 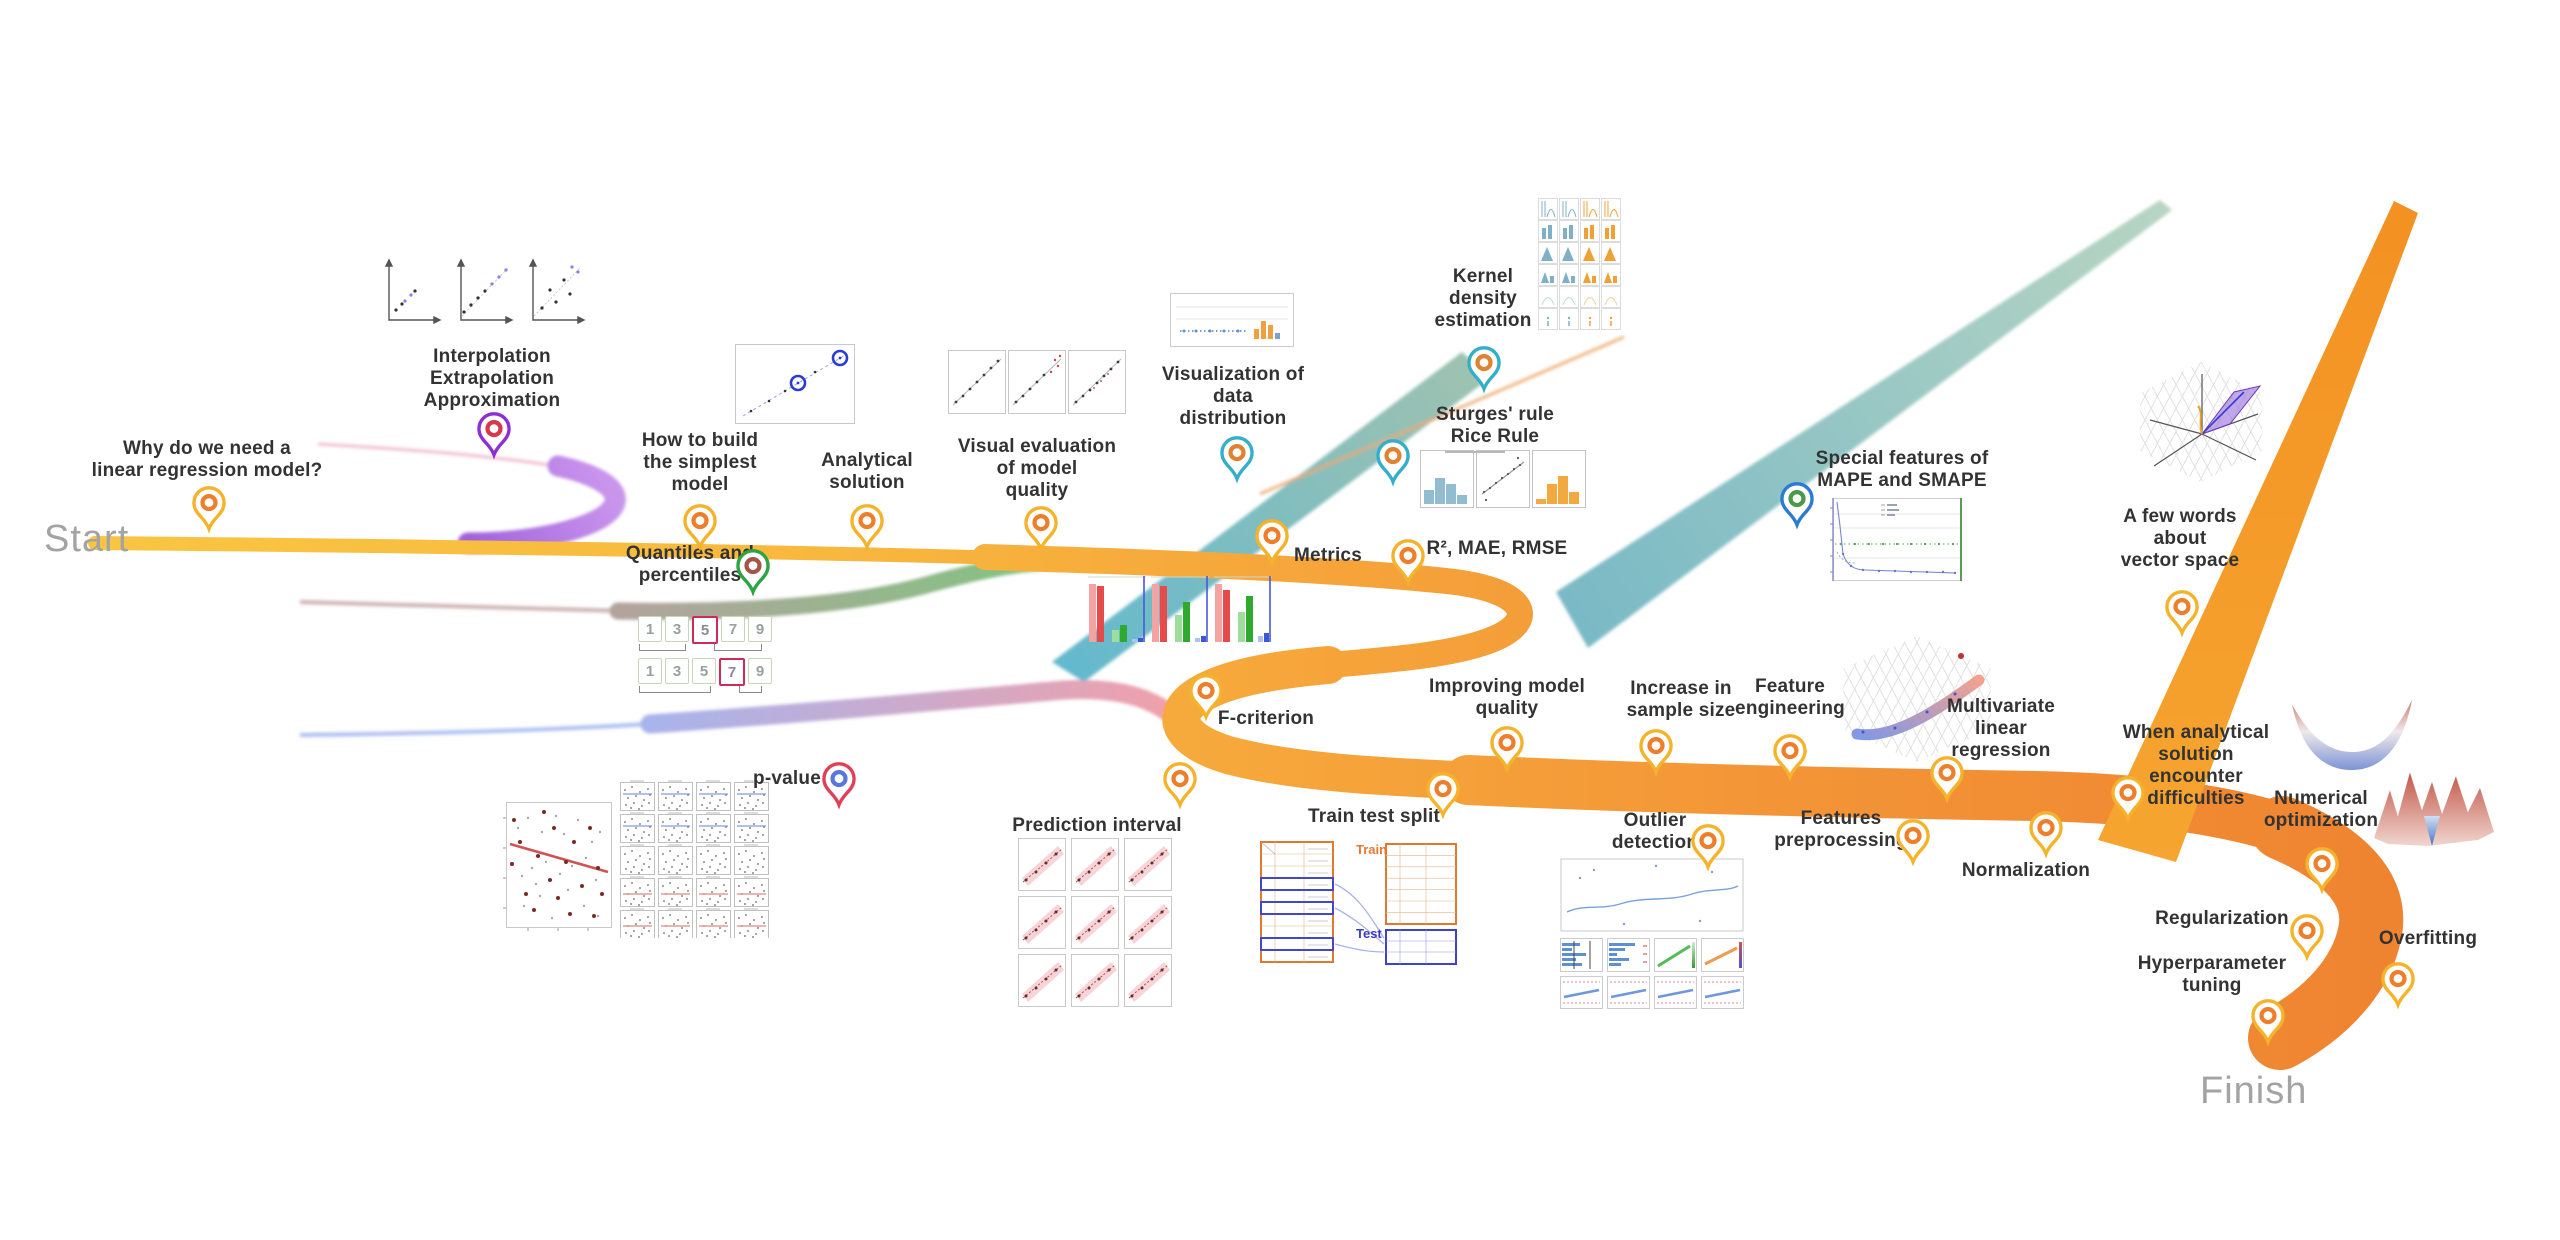 I want to click on label-prediction-interval: Prediction interval, so click(x=1097, y=825).